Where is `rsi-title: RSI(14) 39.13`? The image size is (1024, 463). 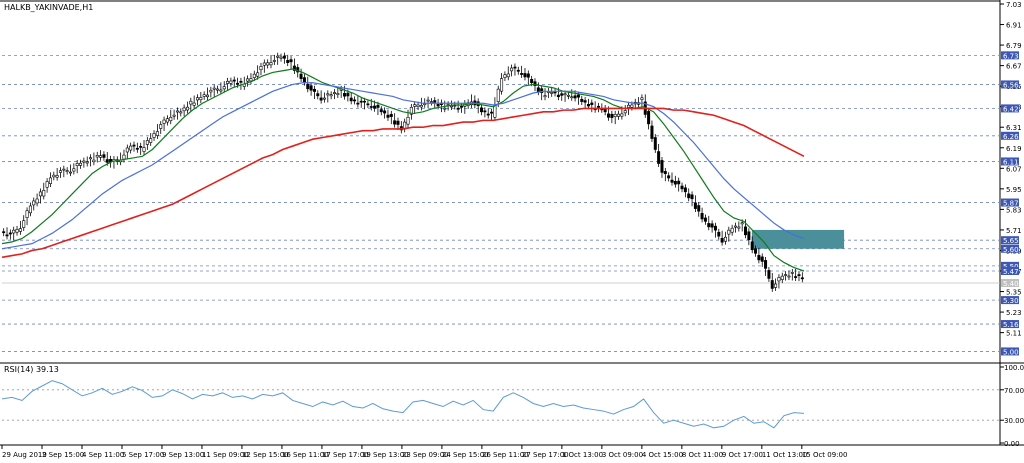 rsi-title: RSI(14) 39.13 is located at coordinates (31, 369).